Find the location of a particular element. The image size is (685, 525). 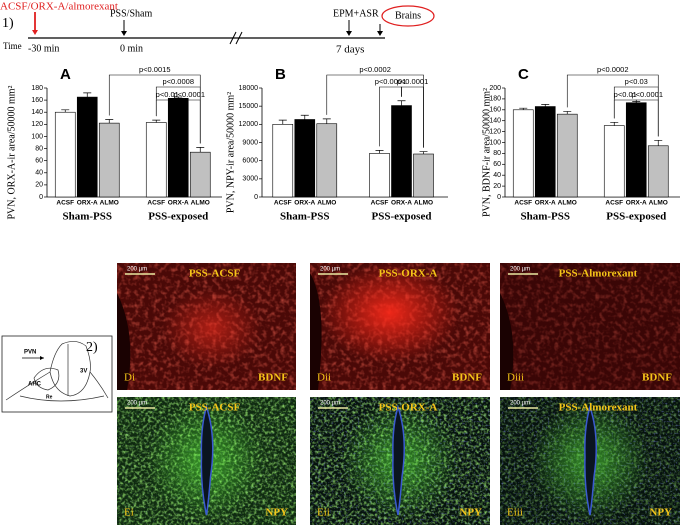

y-tick-label: 20 is located at coordinates (39, 185).